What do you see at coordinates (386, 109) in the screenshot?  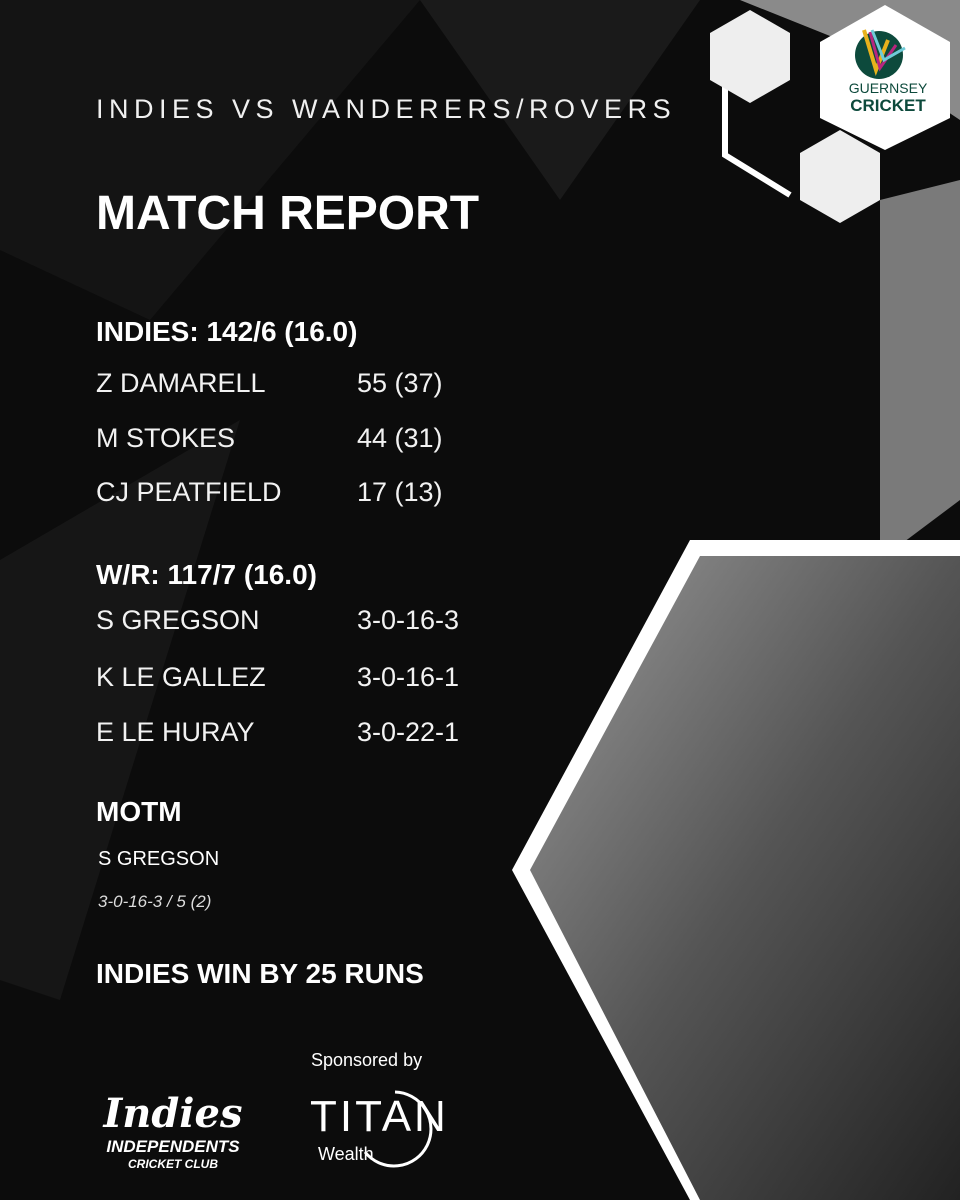 I see `match-subtitle: INDIES VS WANDERERS/ROVERS` at bounding box center [386, 109].